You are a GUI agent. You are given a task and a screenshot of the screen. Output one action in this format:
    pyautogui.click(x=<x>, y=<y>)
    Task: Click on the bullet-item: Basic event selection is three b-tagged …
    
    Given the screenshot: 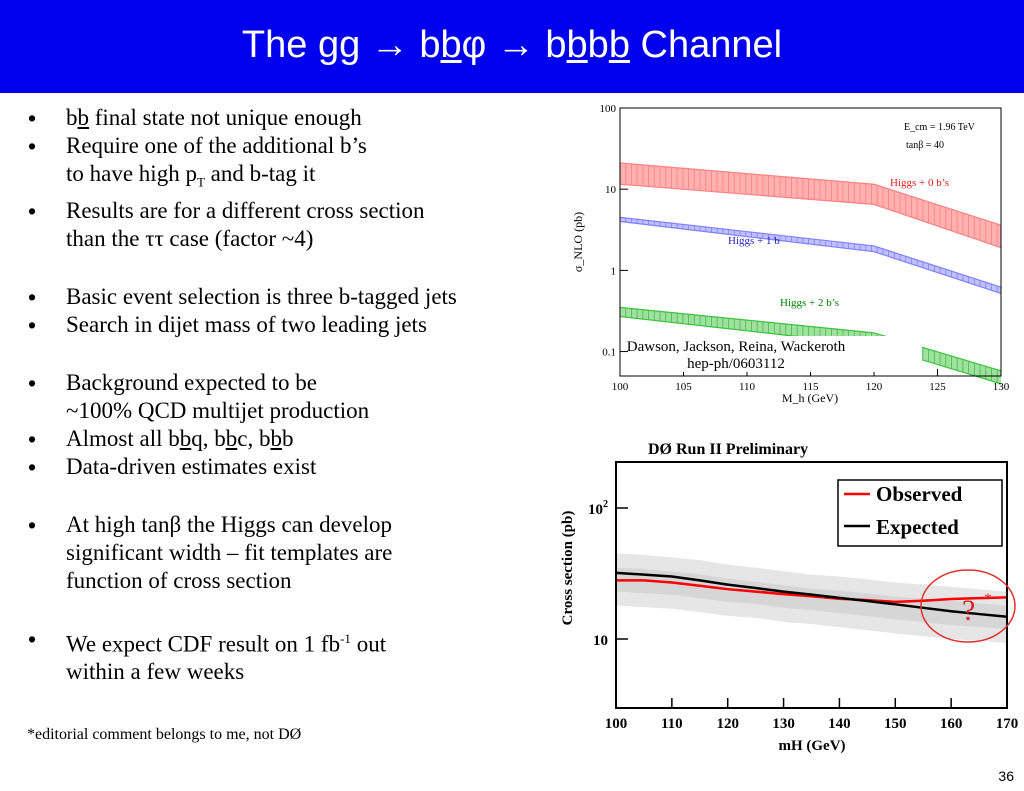 What is the action you would take?
    pyautogui.click(x=290, y=297)
    